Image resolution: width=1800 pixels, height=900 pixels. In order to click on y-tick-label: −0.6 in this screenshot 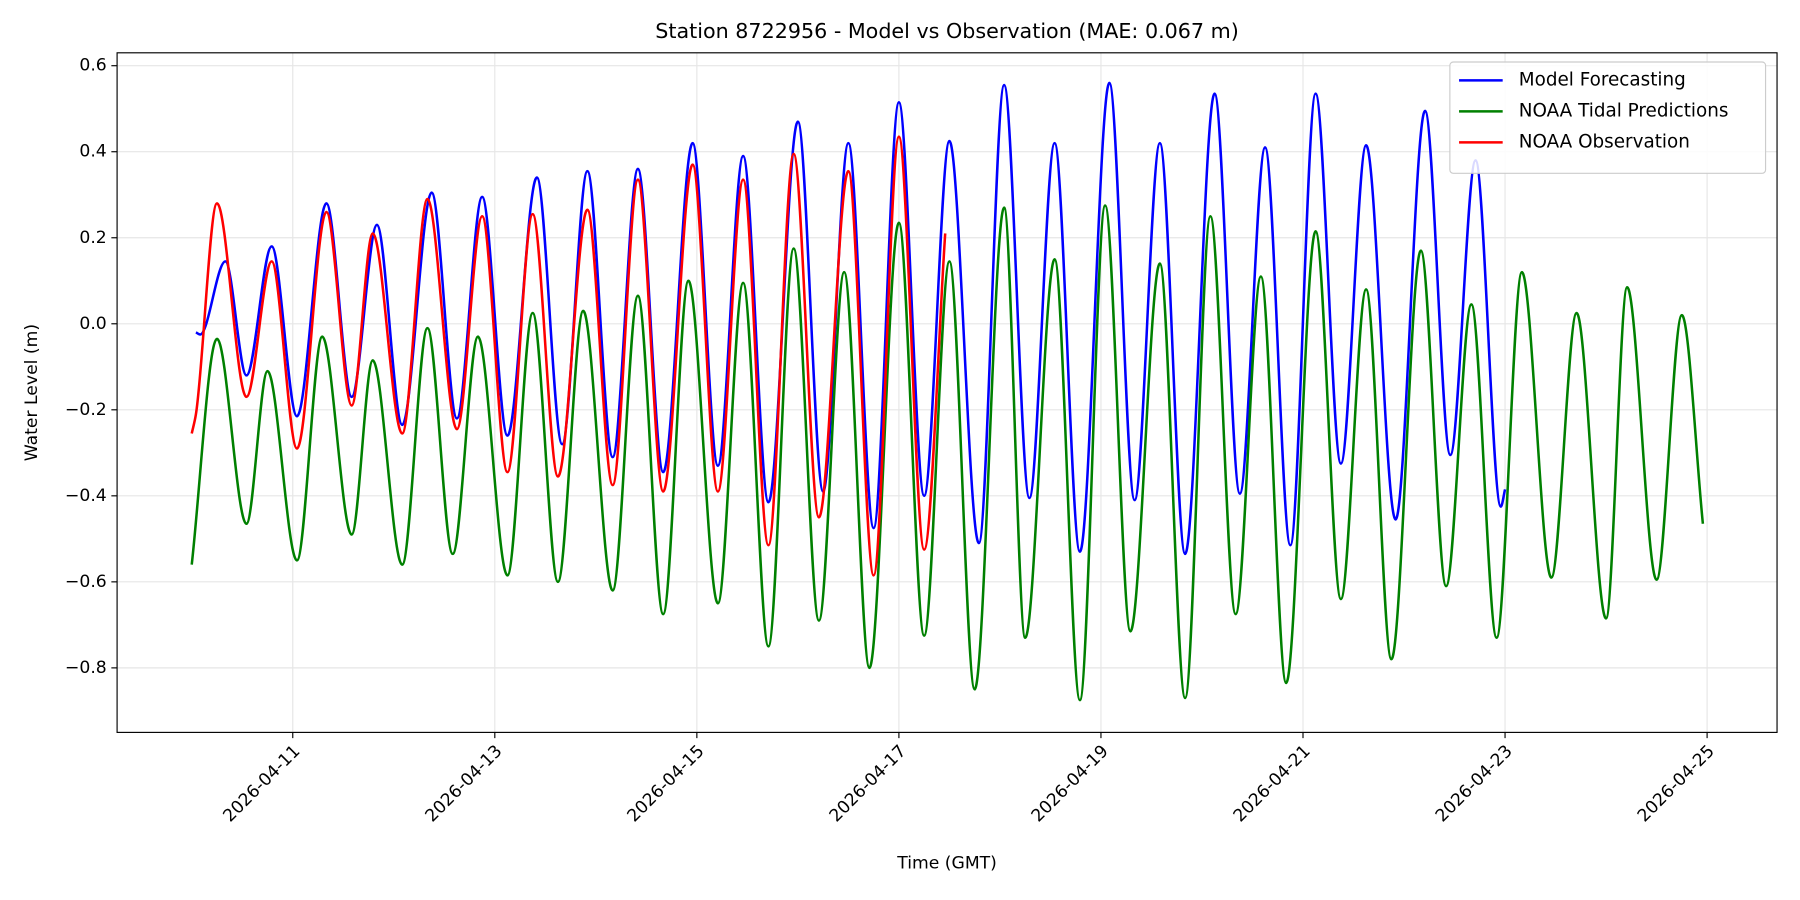, I will do `click(86, 582)`.